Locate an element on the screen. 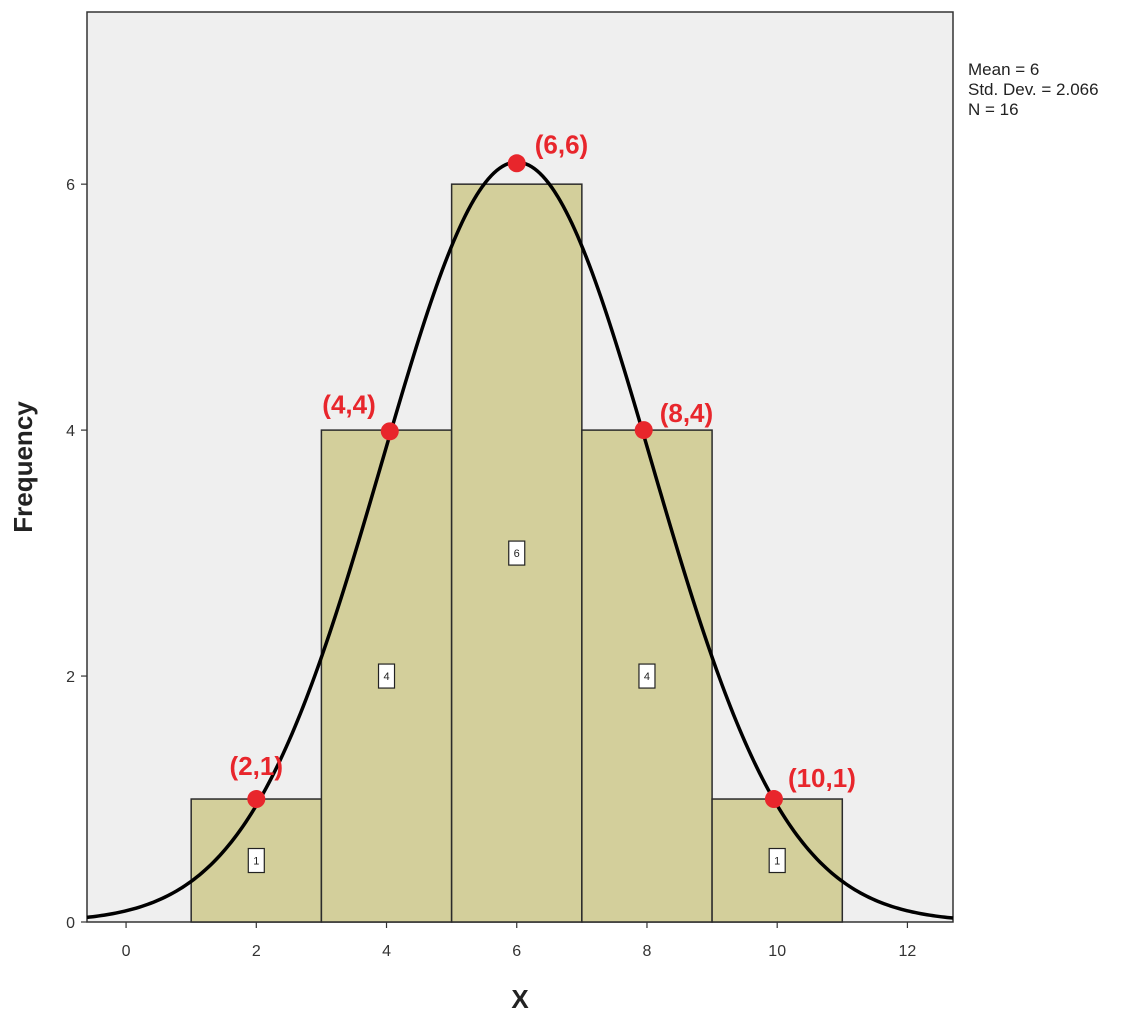  annotation-label-5: (10,1) is located at coordinates (822, 778).